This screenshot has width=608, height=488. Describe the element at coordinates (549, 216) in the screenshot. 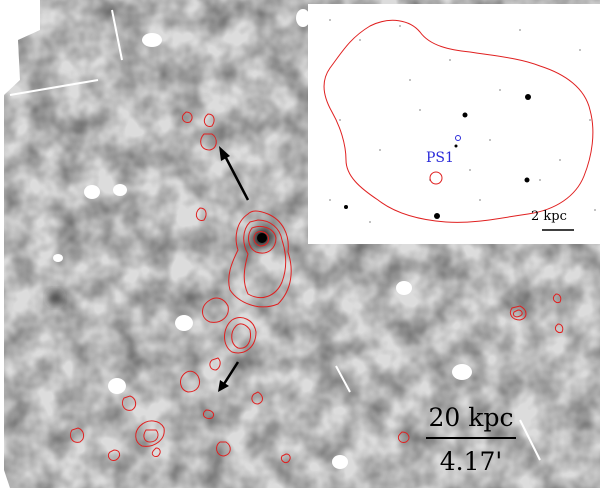

I see `inset-scale-bar-label: 2 kpc` at that location.